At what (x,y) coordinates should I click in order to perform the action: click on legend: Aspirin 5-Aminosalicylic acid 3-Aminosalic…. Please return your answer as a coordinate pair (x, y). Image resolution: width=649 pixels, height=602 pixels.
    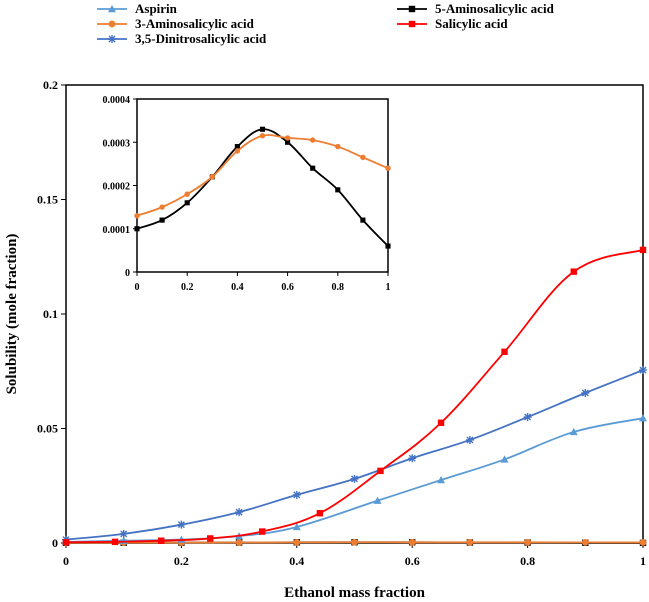
    Looking at the image, I should click on (326, 23).